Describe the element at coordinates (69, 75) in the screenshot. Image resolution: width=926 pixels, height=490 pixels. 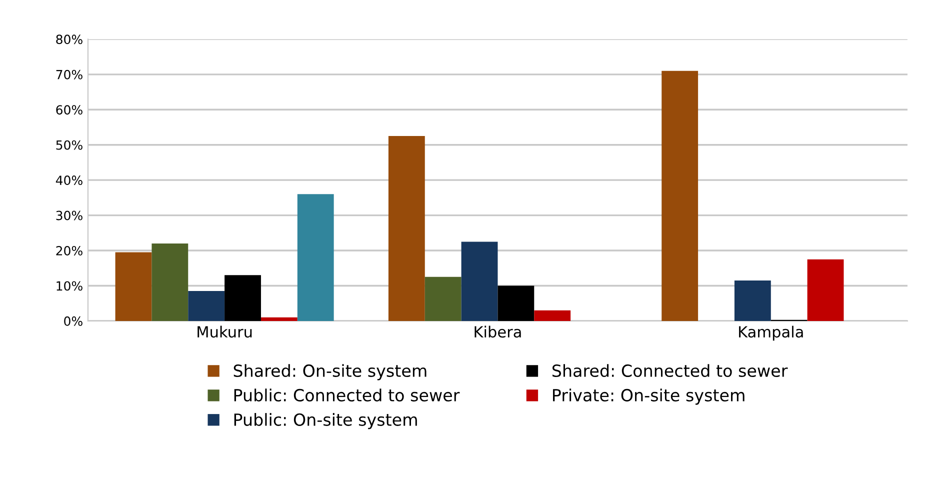
I see `y-tick-label: 70%` at that location.